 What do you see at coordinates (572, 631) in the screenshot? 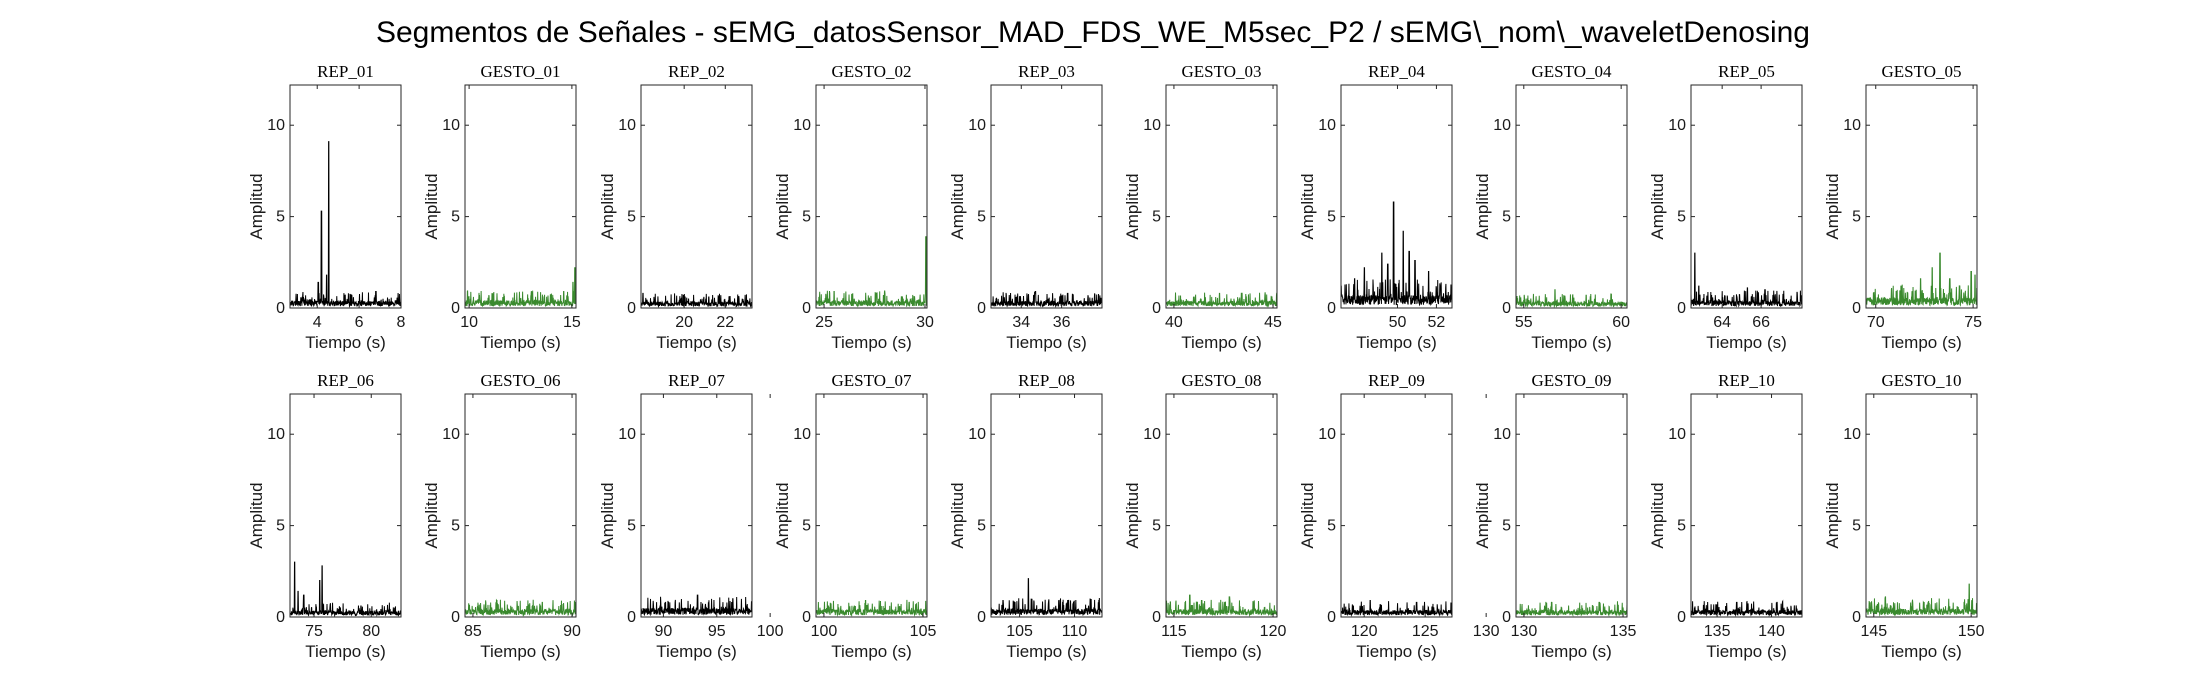
I see `x-tick-label: 90` at bounding box center [572, 631].